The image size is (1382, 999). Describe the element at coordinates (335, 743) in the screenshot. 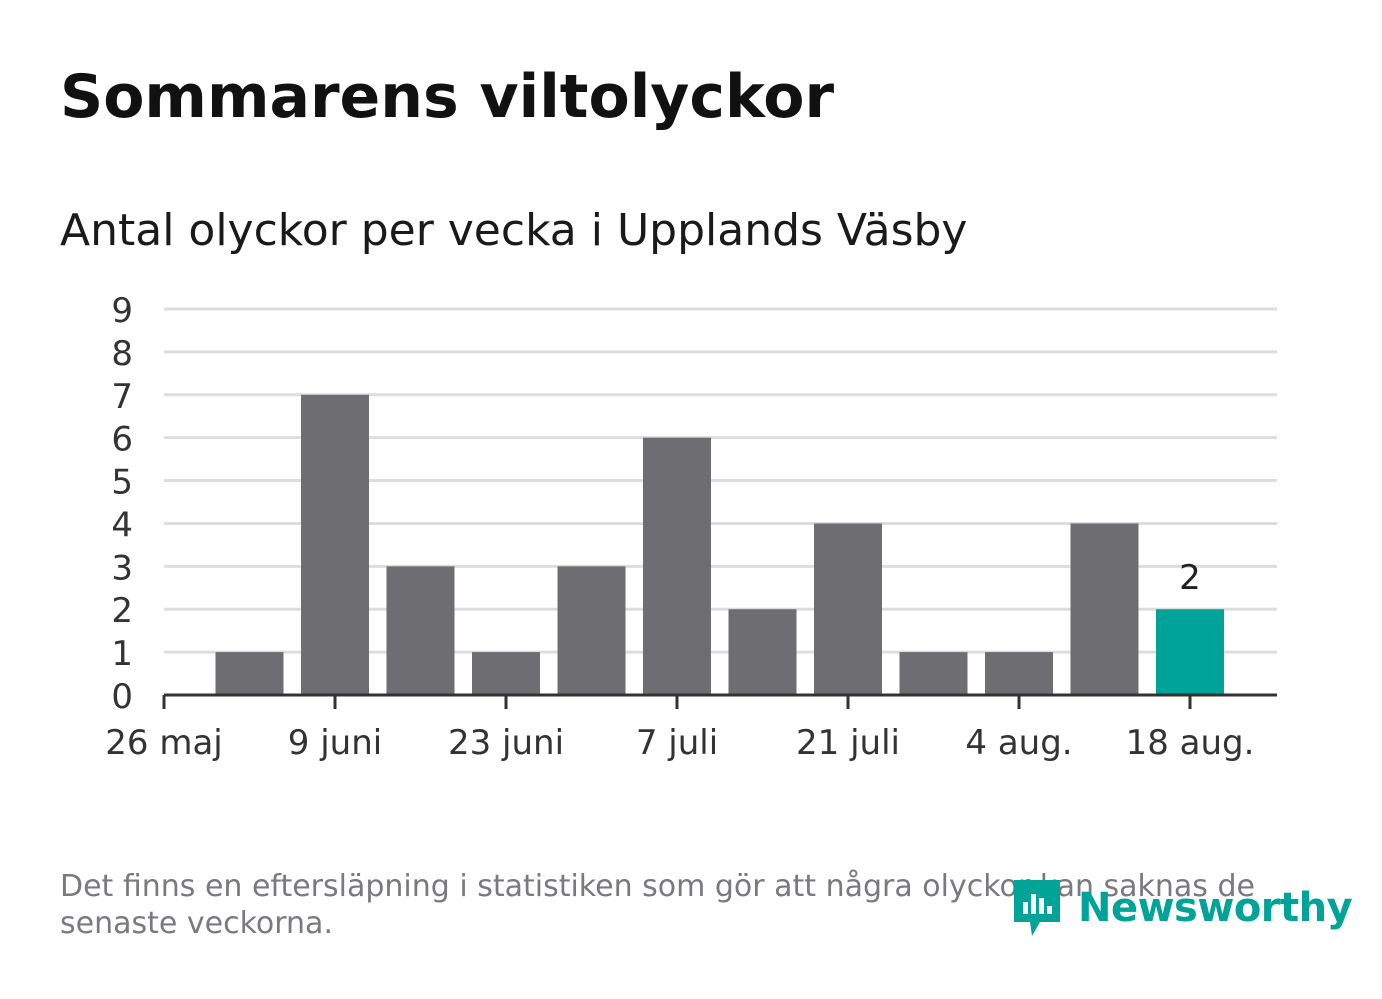

I see `x-tick-label: 9 juni` at that location.